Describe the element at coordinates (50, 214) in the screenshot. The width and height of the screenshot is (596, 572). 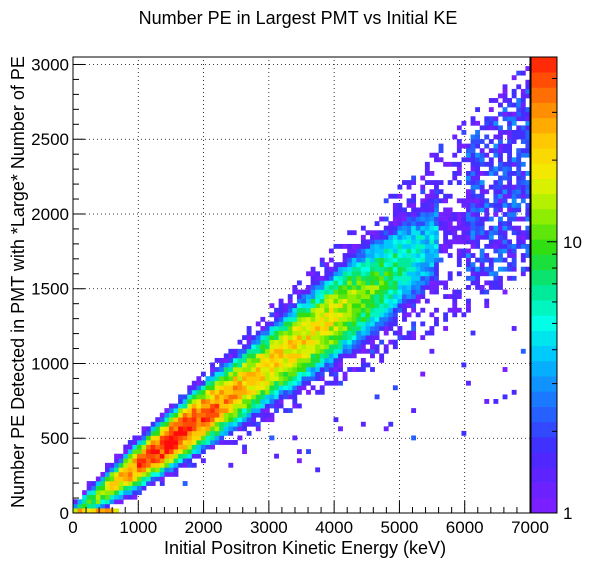
I see `y-tick-label: 2000` at that location.